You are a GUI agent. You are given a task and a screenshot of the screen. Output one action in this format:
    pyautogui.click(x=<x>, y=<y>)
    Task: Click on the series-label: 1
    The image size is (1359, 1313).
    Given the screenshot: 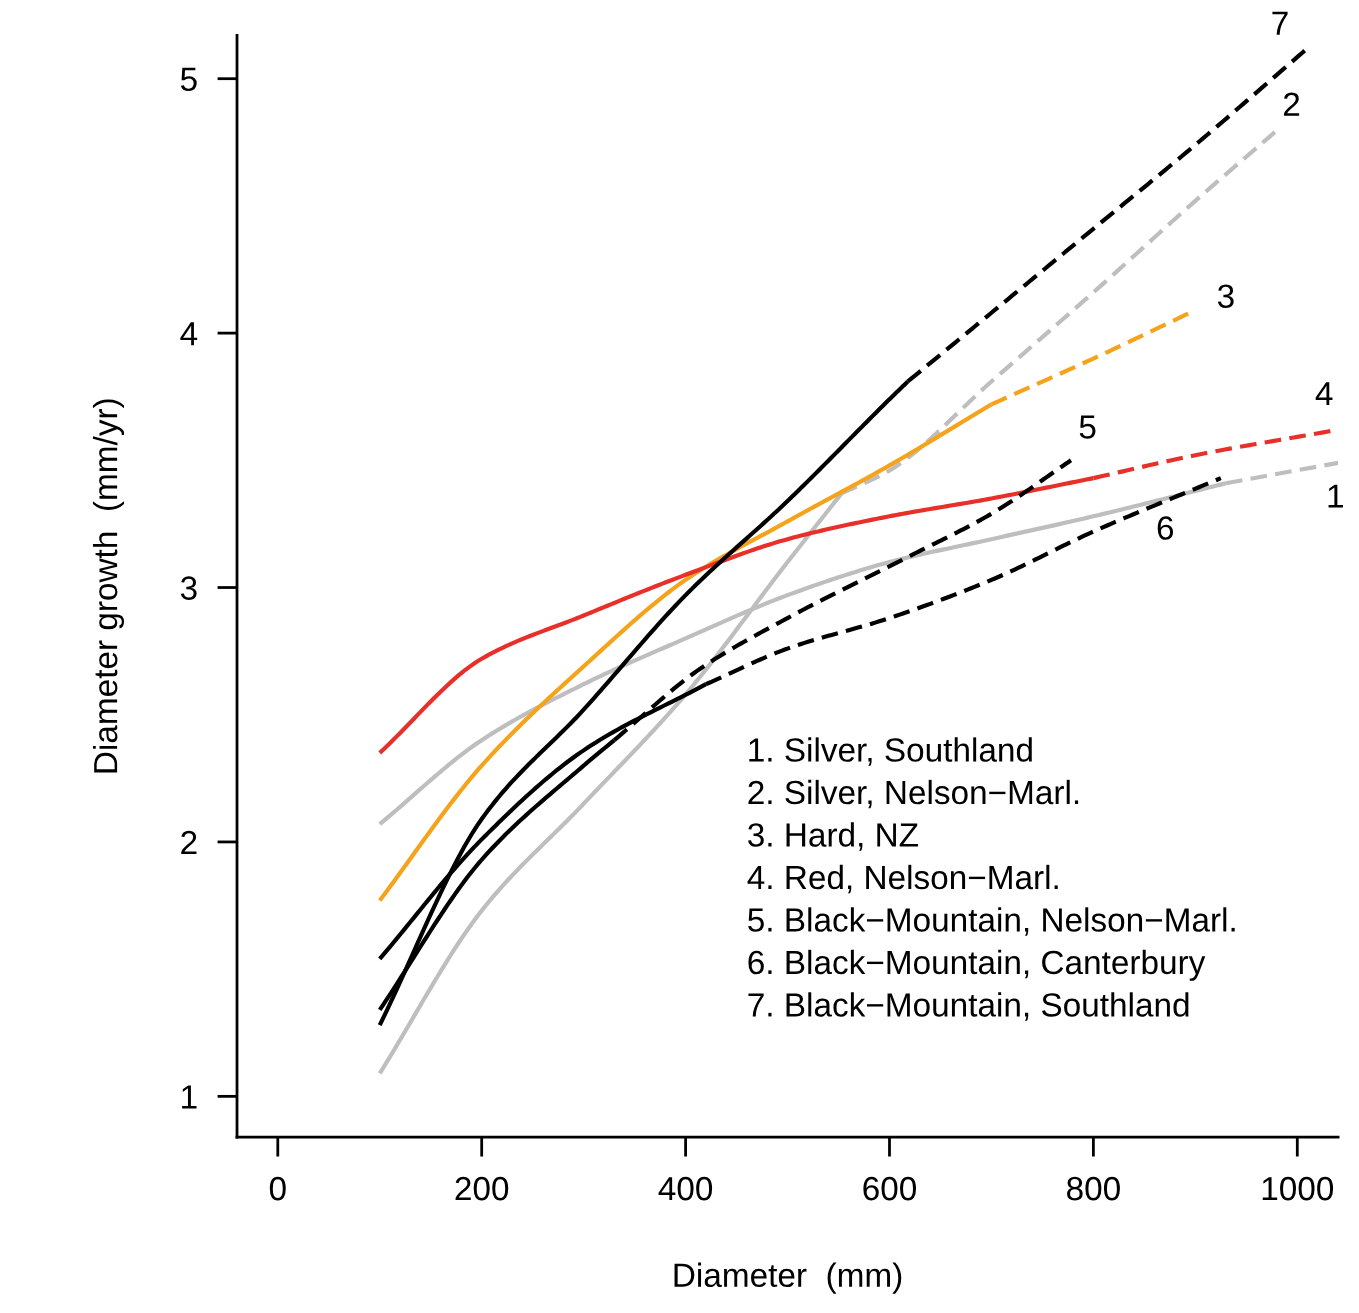 What is the action you would take?
    pyautogui.click(x=1335, y=496)
    